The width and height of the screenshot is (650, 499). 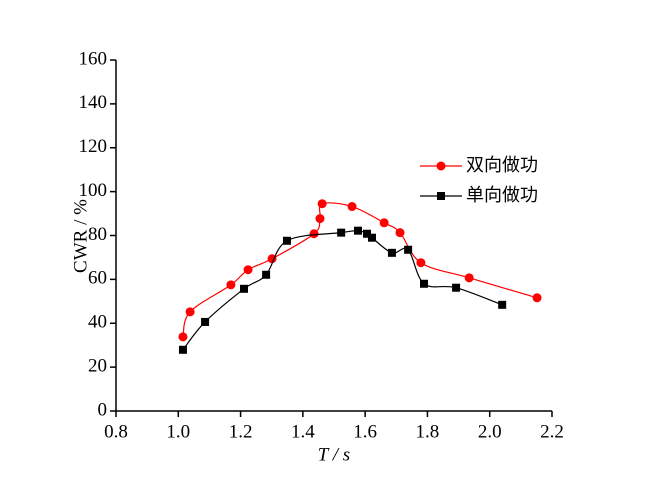 What do you see at coordinates (502, 195) in the screenshot?
I see `legend-label: 单向做功` at bounding box center [502, 195].